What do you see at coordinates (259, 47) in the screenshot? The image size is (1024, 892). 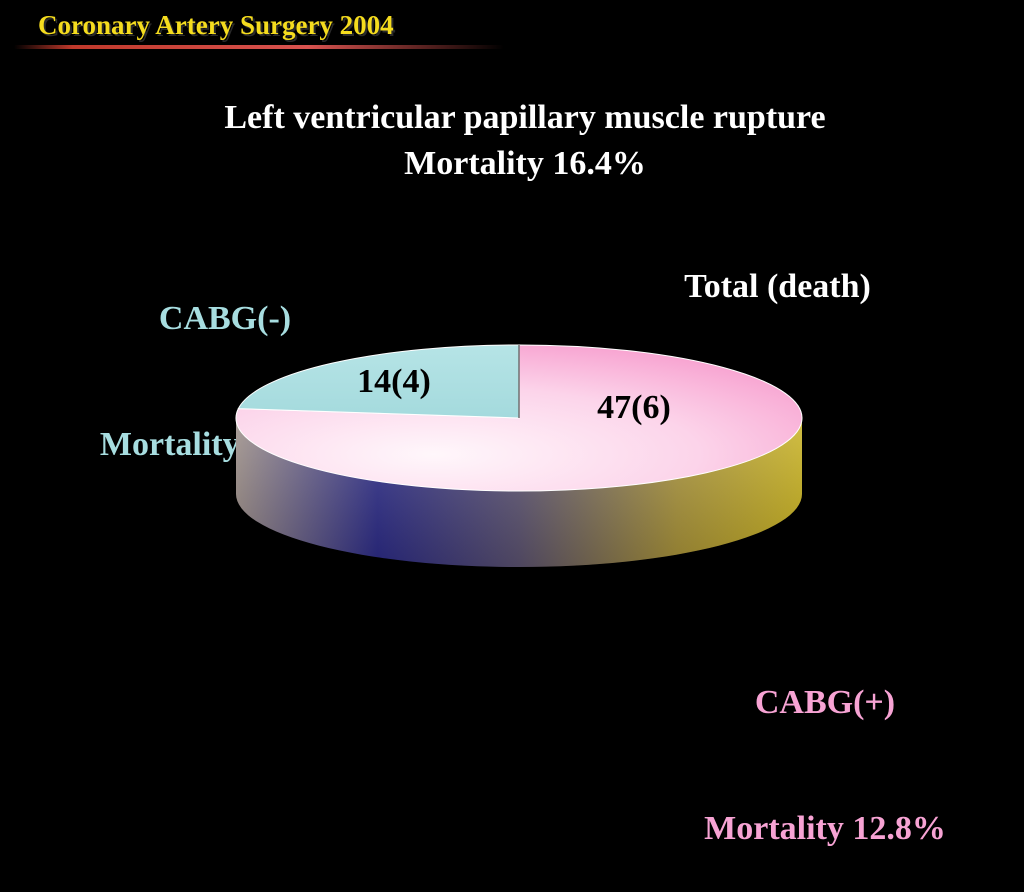 I see `header-underline` at bounding box center [259, 47].